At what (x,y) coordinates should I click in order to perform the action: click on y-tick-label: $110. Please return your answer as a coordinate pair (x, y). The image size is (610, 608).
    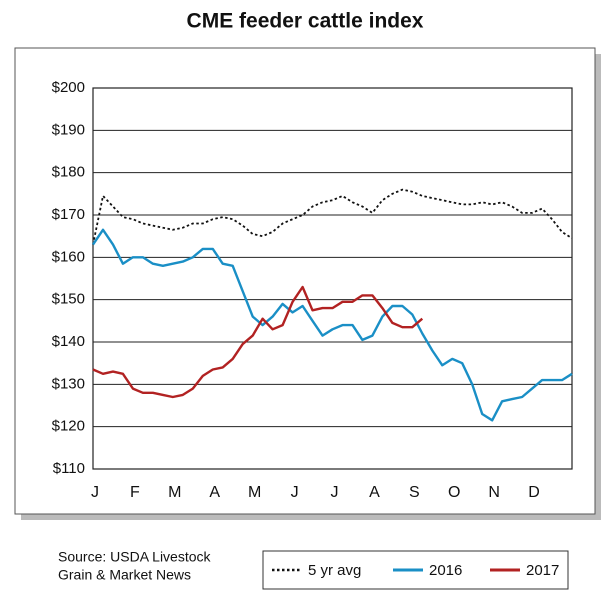
    Looking at the image, I should click on (69, 468).